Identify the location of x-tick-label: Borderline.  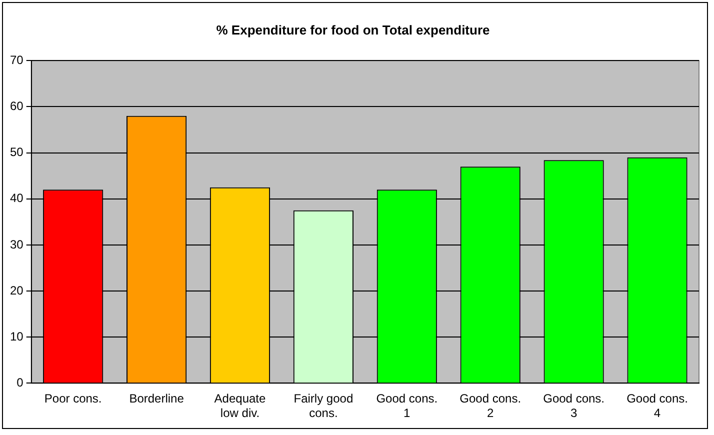
(156, 399).